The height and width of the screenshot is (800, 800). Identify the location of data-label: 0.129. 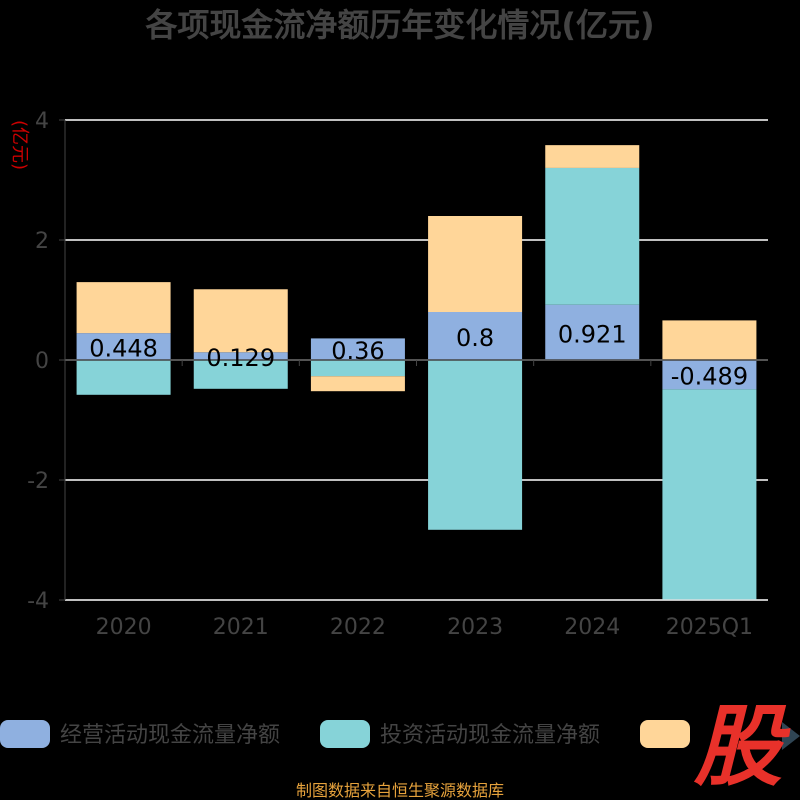
(240, 358).